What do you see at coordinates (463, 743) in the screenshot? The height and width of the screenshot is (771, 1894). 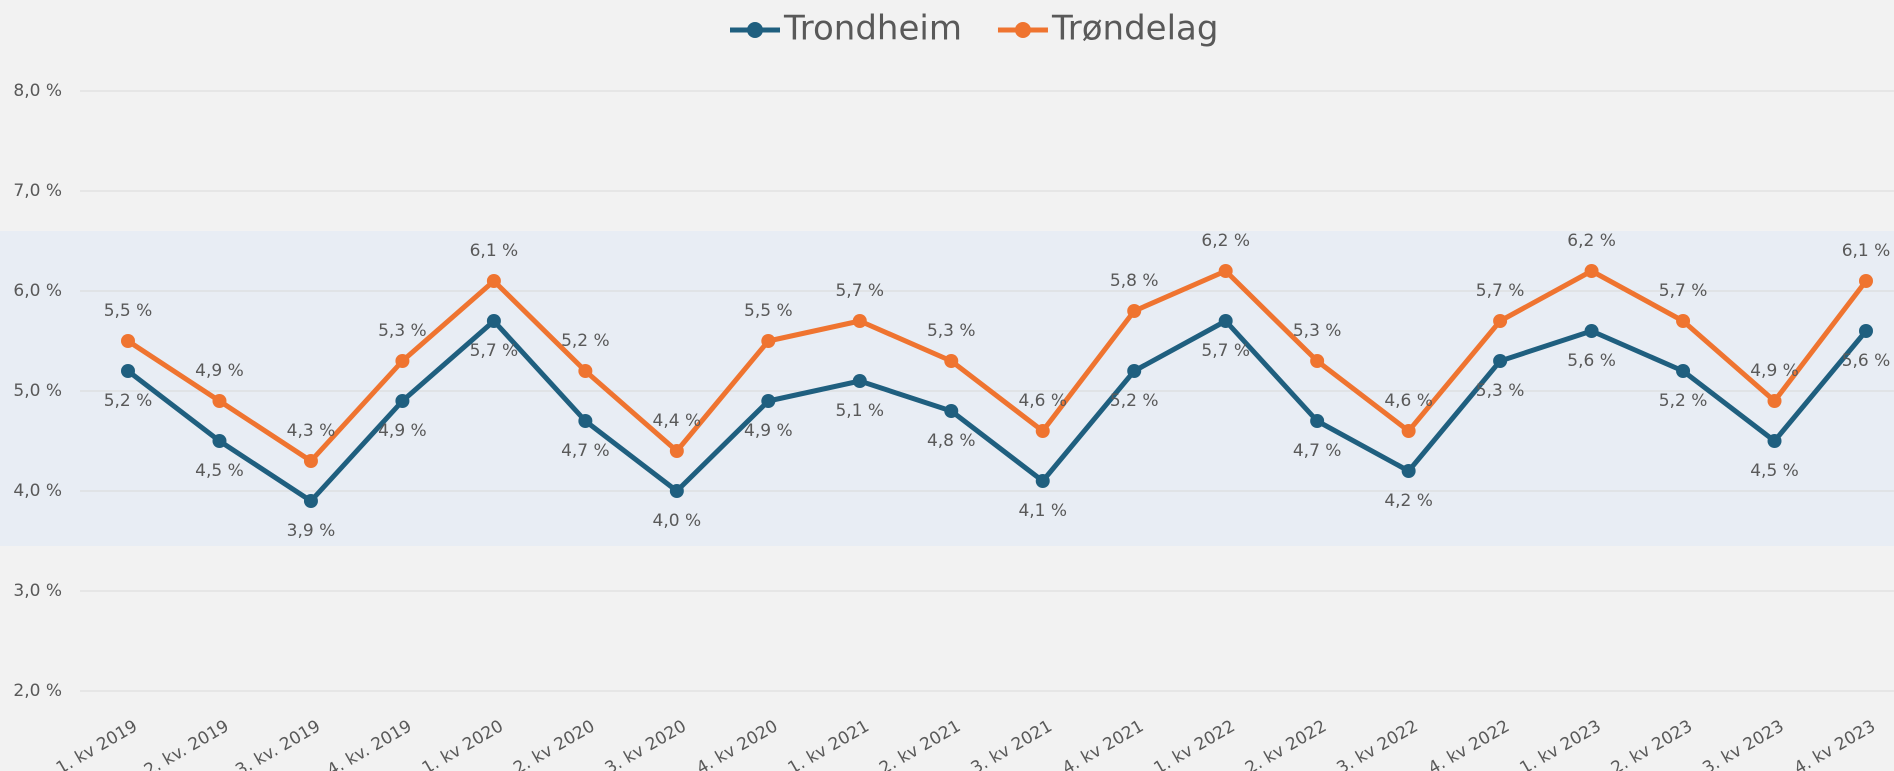 I see `x-tick-label: 1. kv 2020` at bounding box center [463, 743].